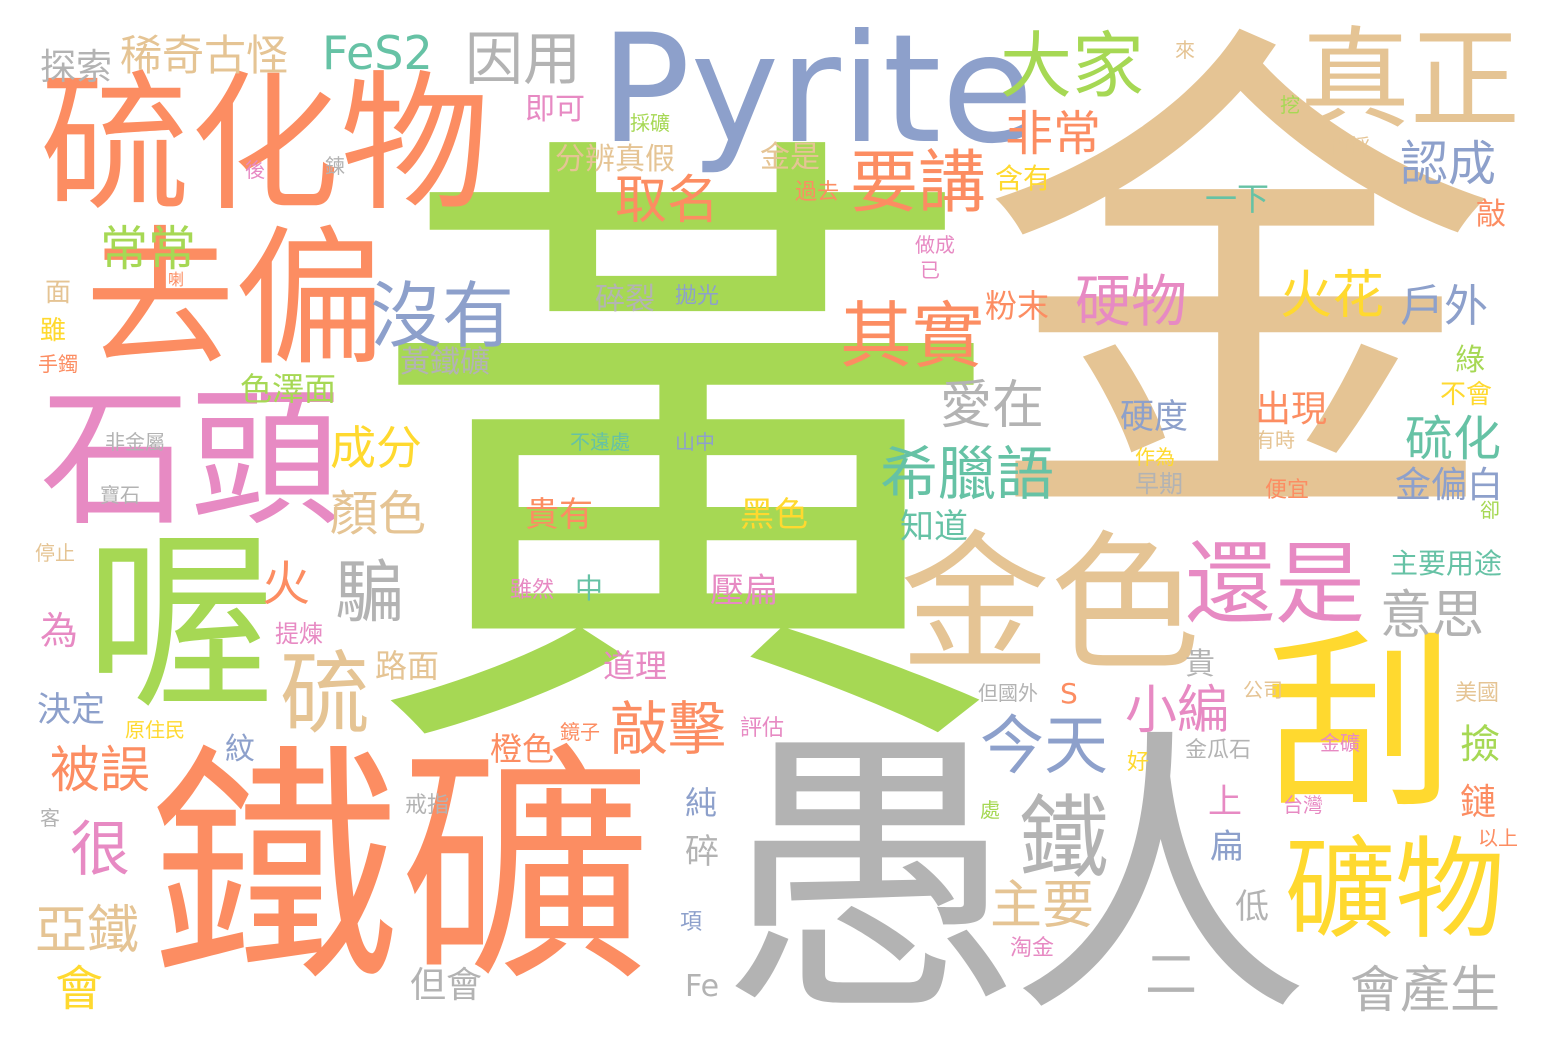  I want to click on word-suilie: 碎裂, so click(625, 299).